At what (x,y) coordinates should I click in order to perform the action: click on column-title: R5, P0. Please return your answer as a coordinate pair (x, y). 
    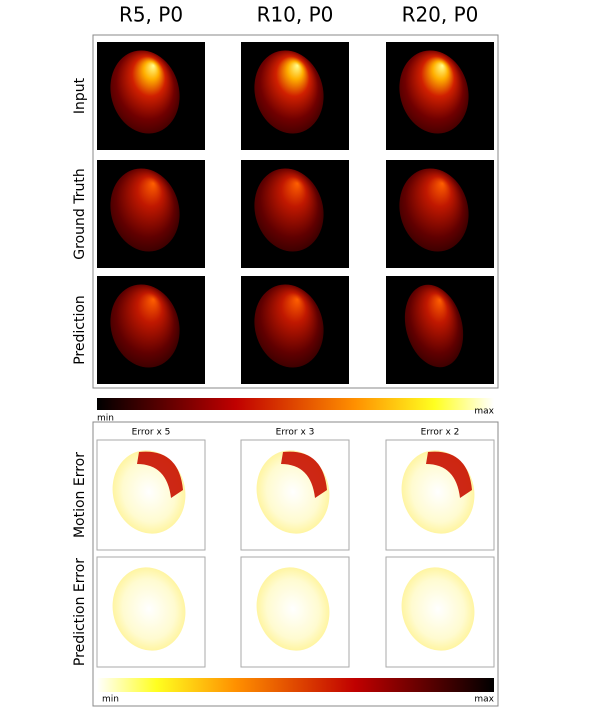
    Looking at the image, I should click on (151, 15).